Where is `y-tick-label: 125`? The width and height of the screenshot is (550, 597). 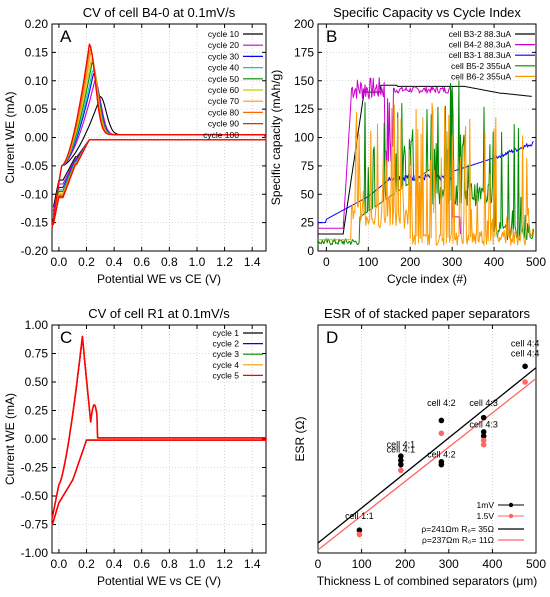 y-tick-label: 125 is located at coordinates (304, 109).